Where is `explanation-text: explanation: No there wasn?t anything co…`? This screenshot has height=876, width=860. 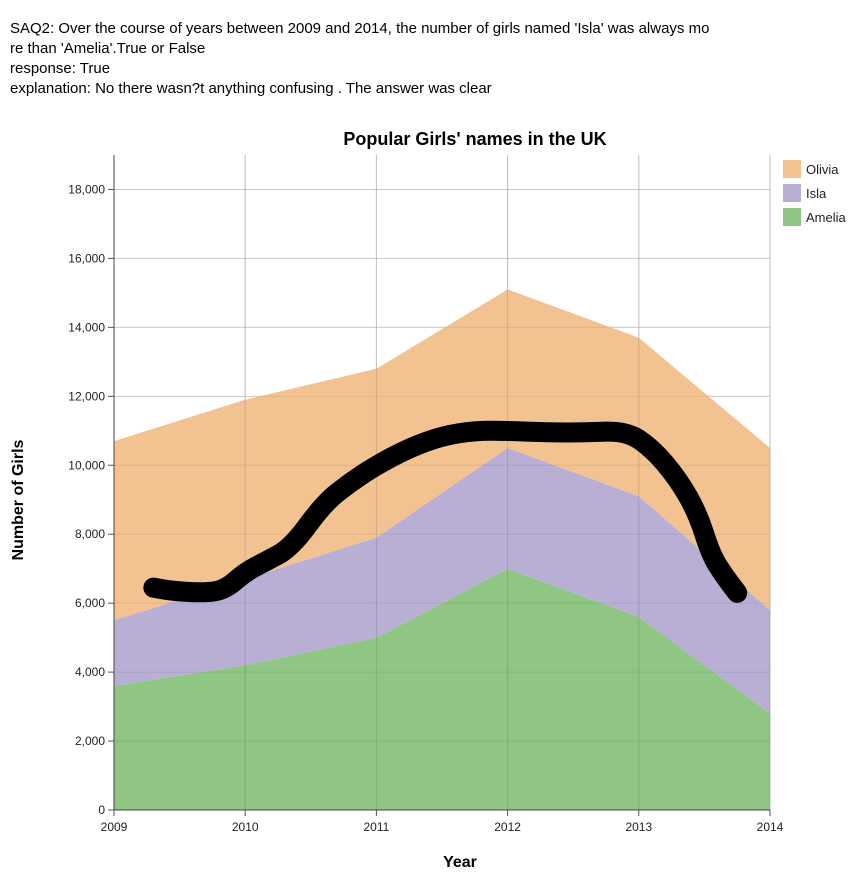 explanation-text: explanation: No there wasn?t anything co… is located at coordinates (251, 88).